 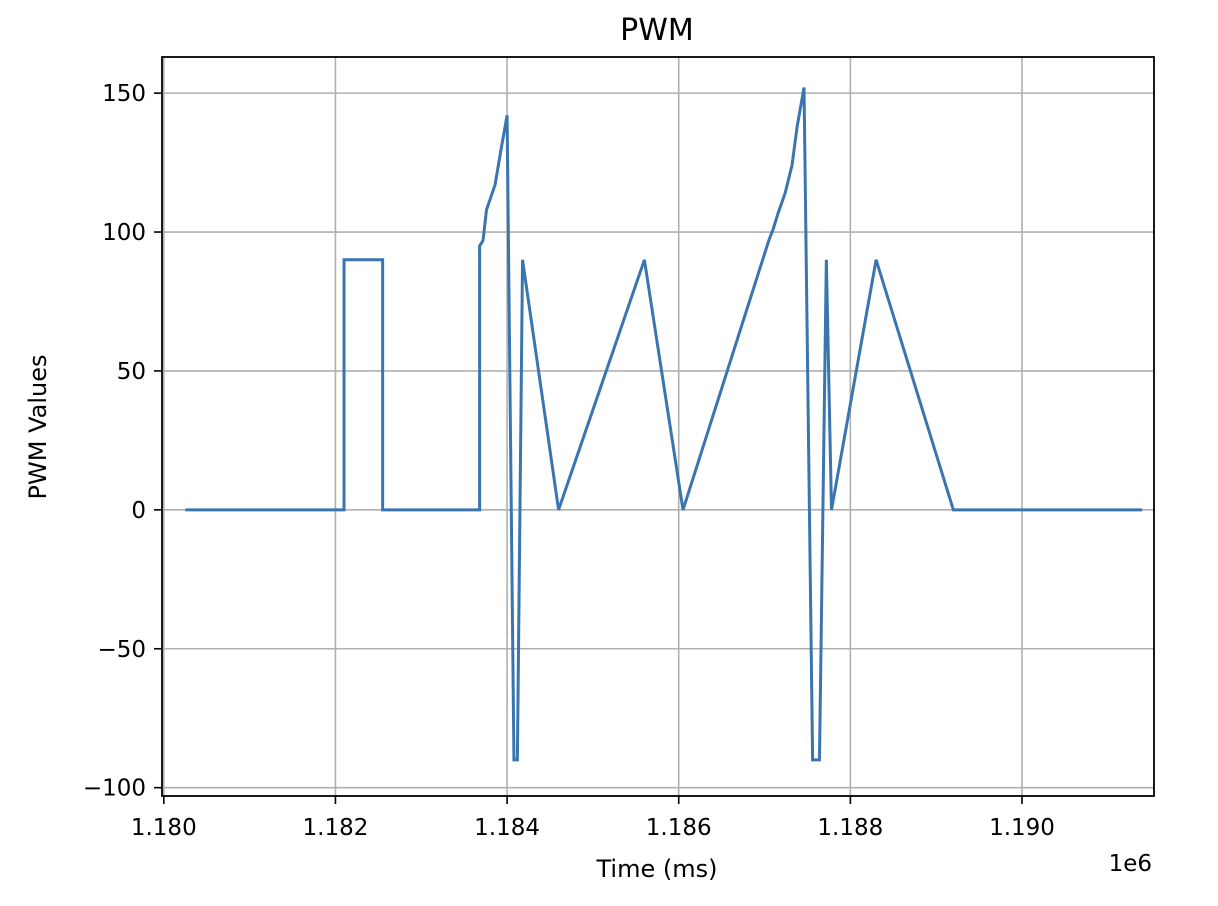 I want to click on y-tick-label: 0, so click(x=138, y=511).